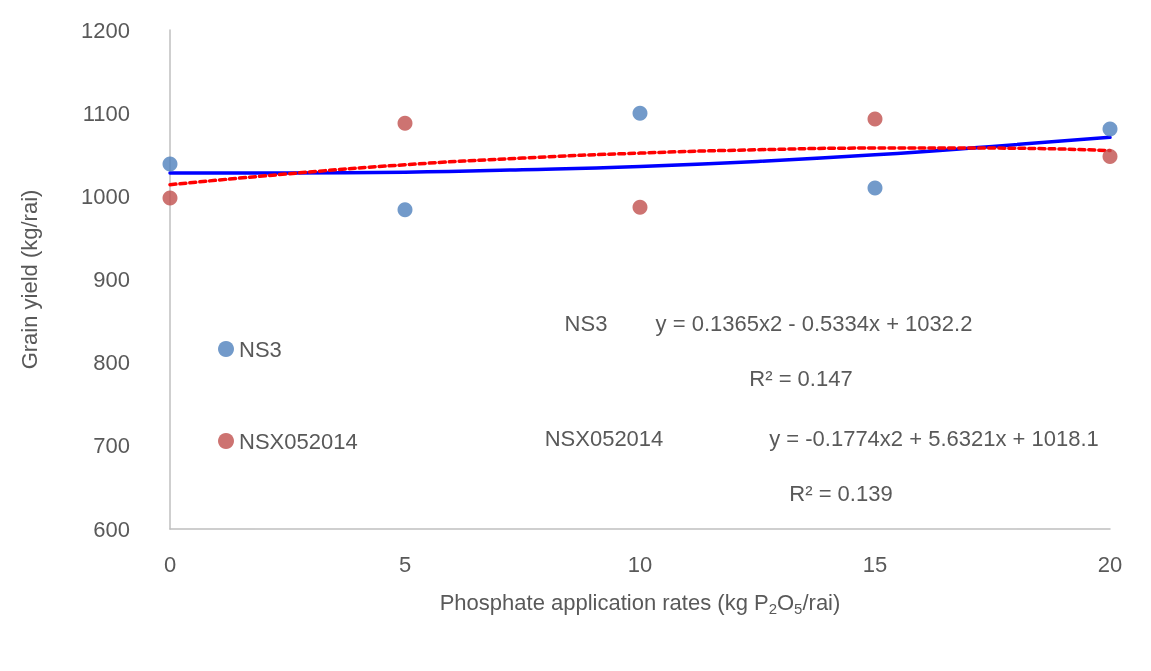 The width and height of the screenshot is (1151, 671). Describe the element at coordinates (801, 378) in the screenshot. I see `annotation: R² = 0.147` at that location.